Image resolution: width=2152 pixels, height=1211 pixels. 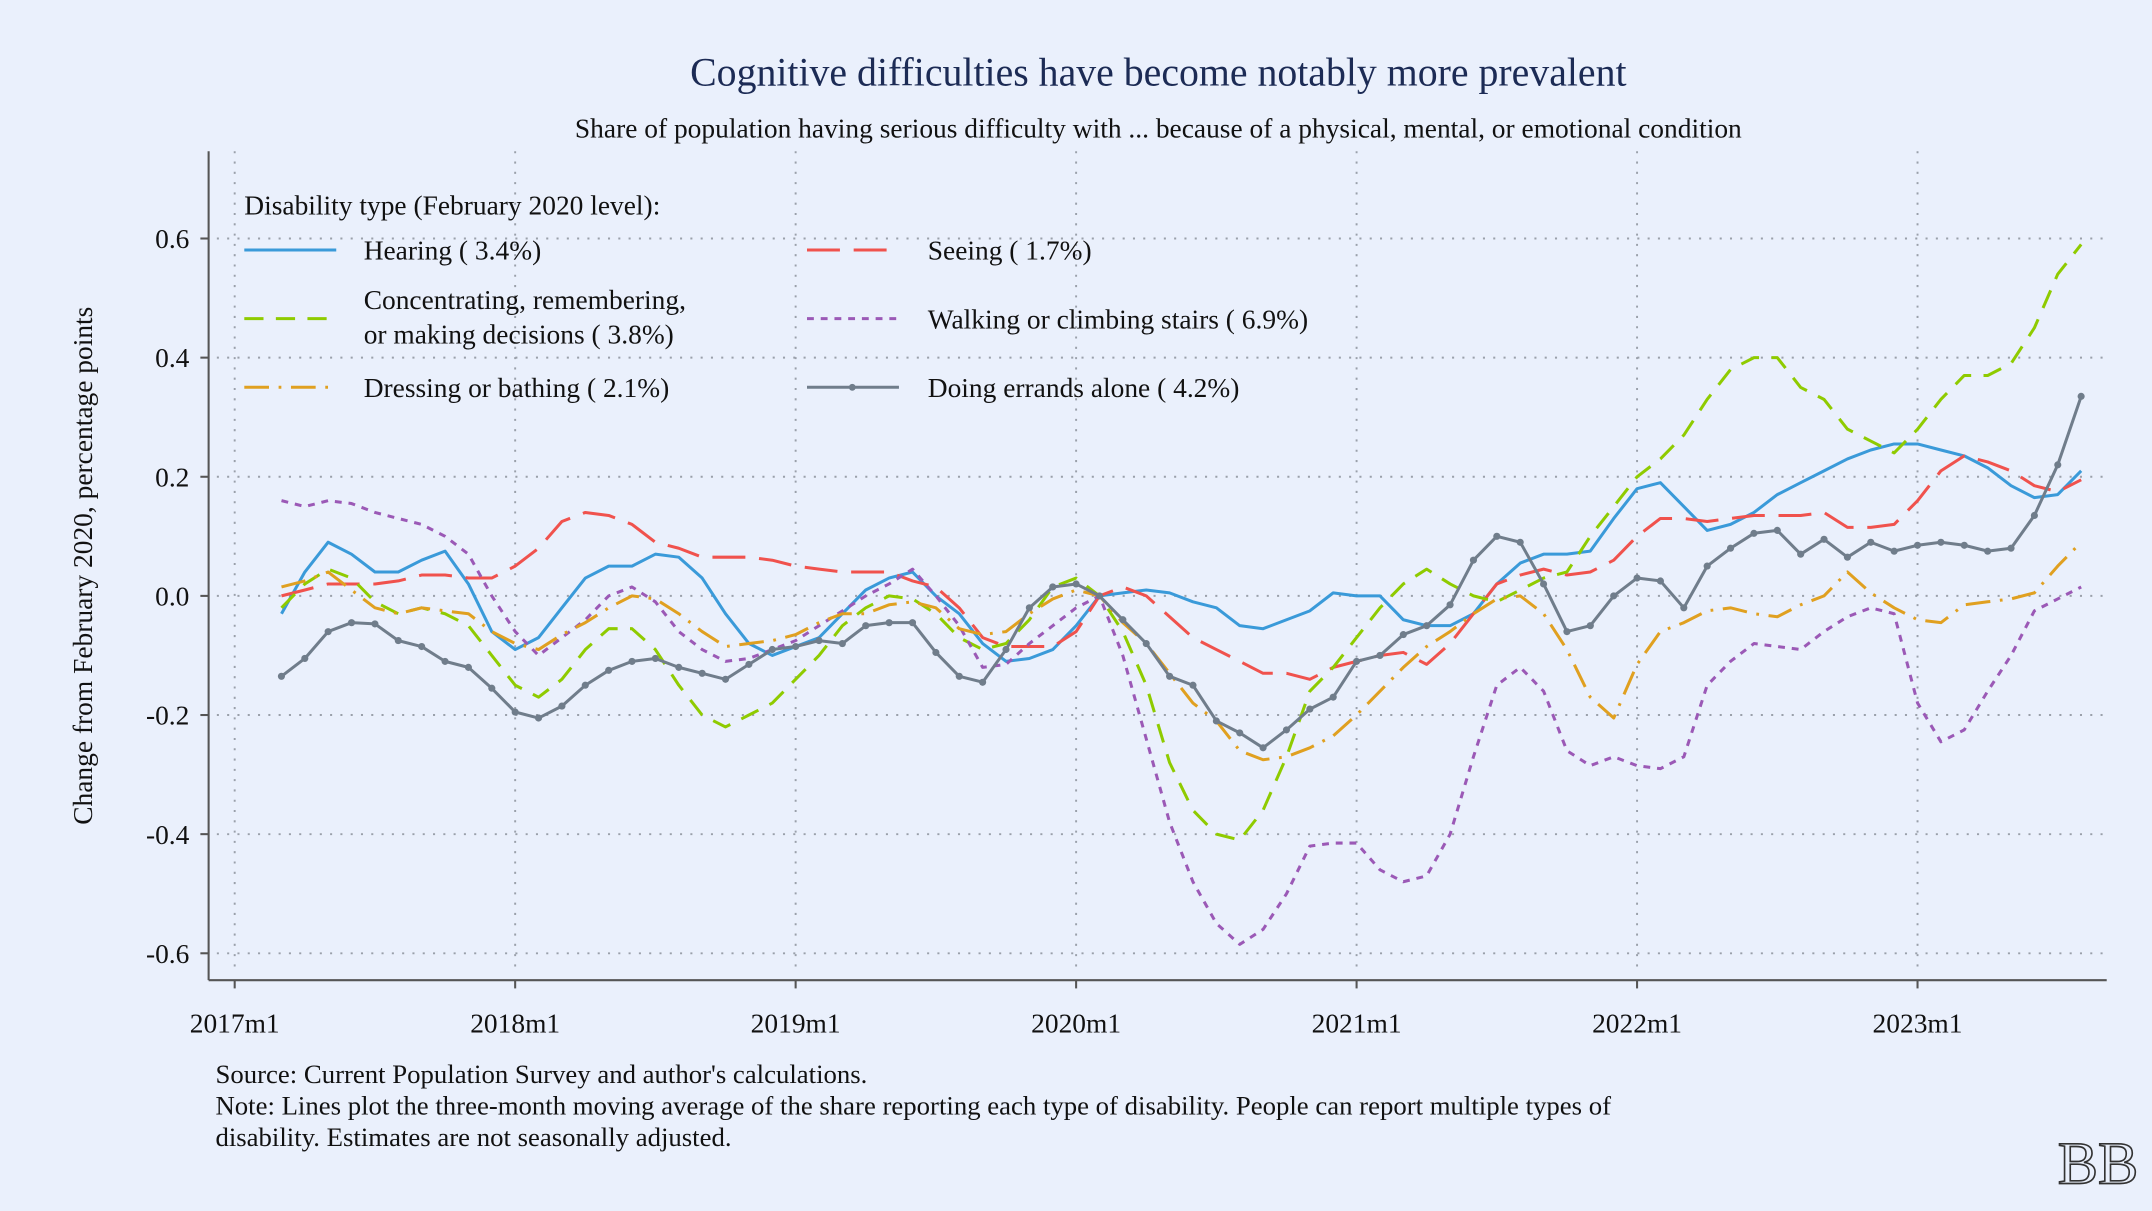 I want to click on x-tick-label: 2019m1, so click(x=796, y=1023).